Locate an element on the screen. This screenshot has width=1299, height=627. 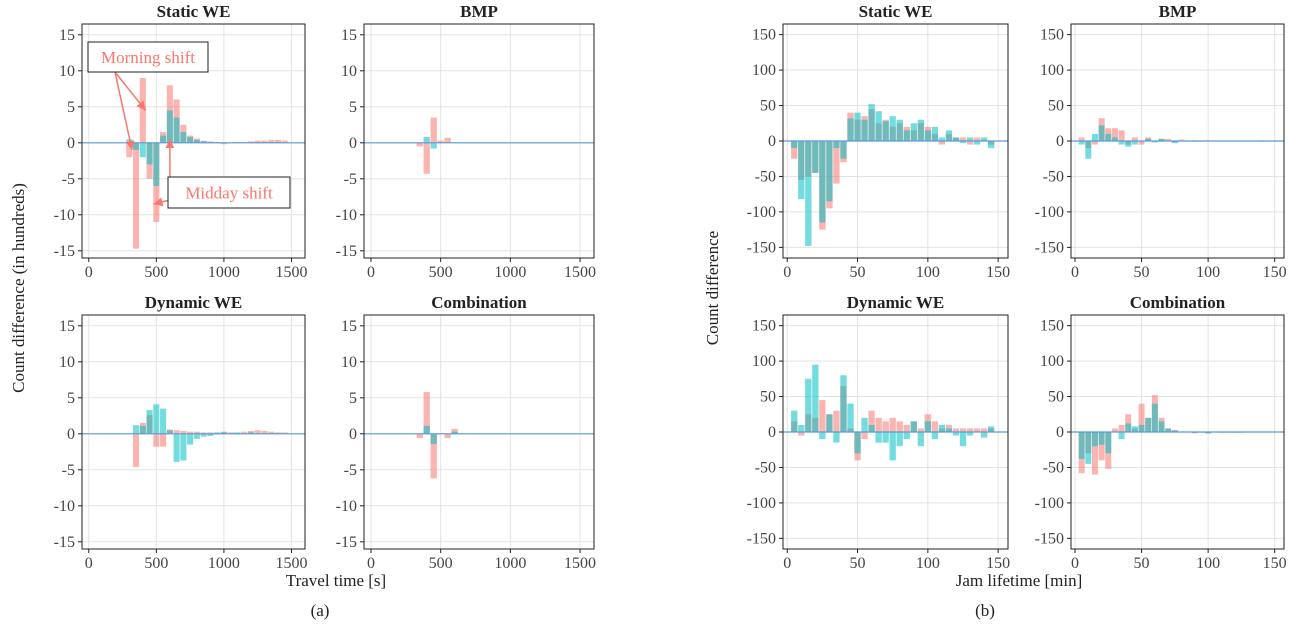
y-tick-label: 15 is located at coordinates (349, 326).